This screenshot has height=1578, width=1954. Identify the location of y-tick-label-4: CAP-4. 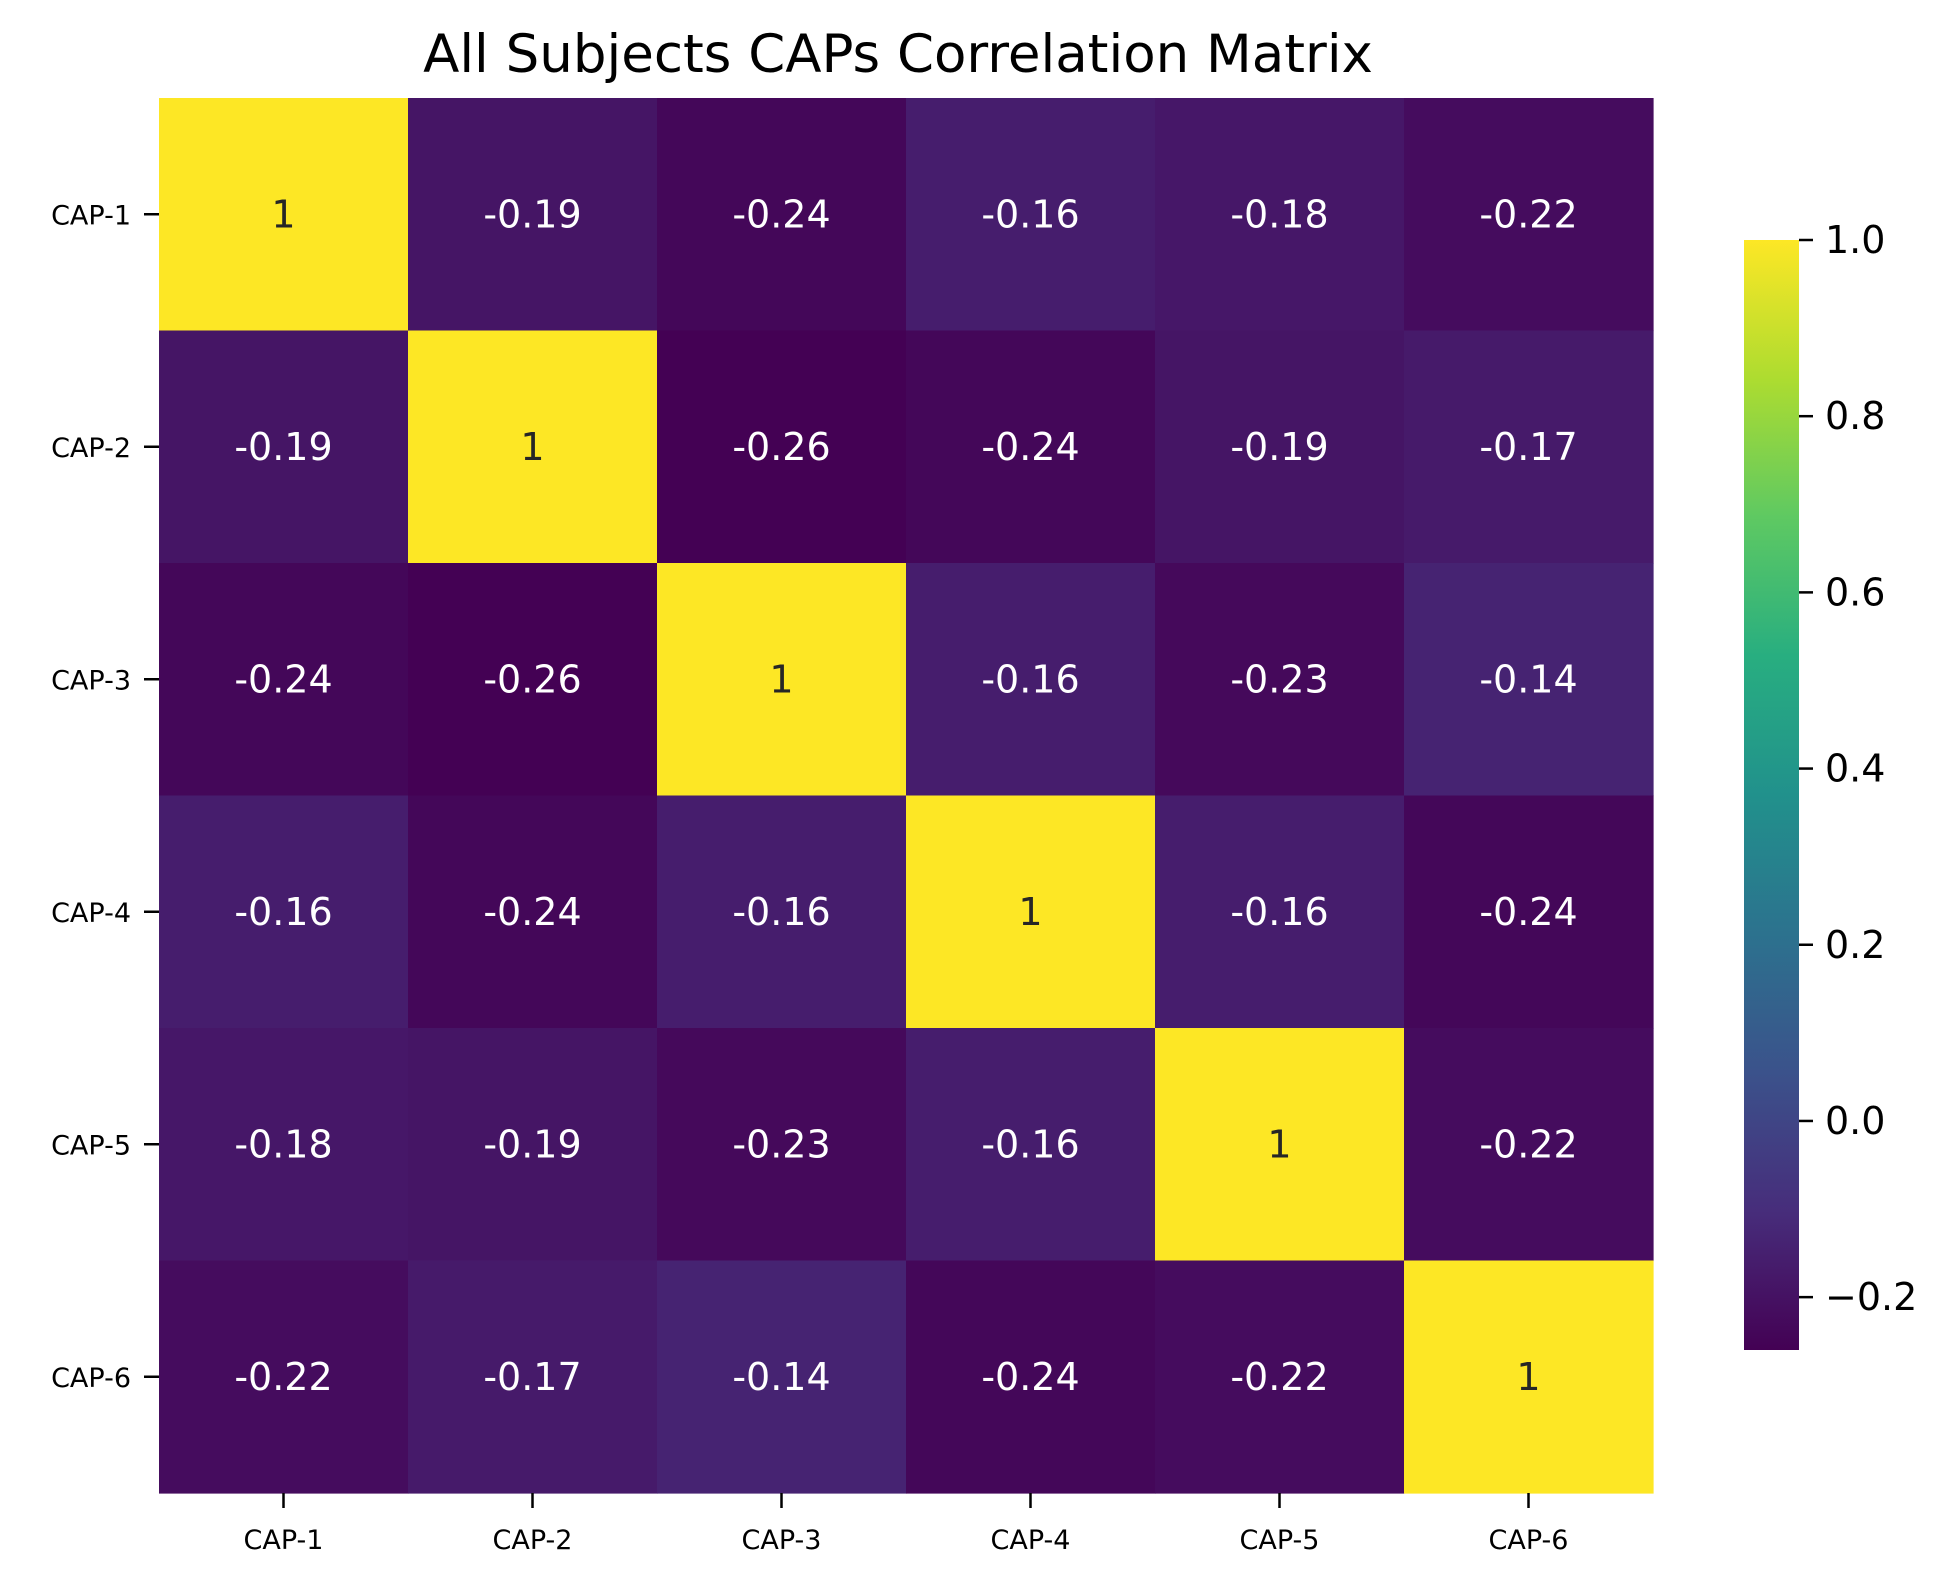
(91, 913).